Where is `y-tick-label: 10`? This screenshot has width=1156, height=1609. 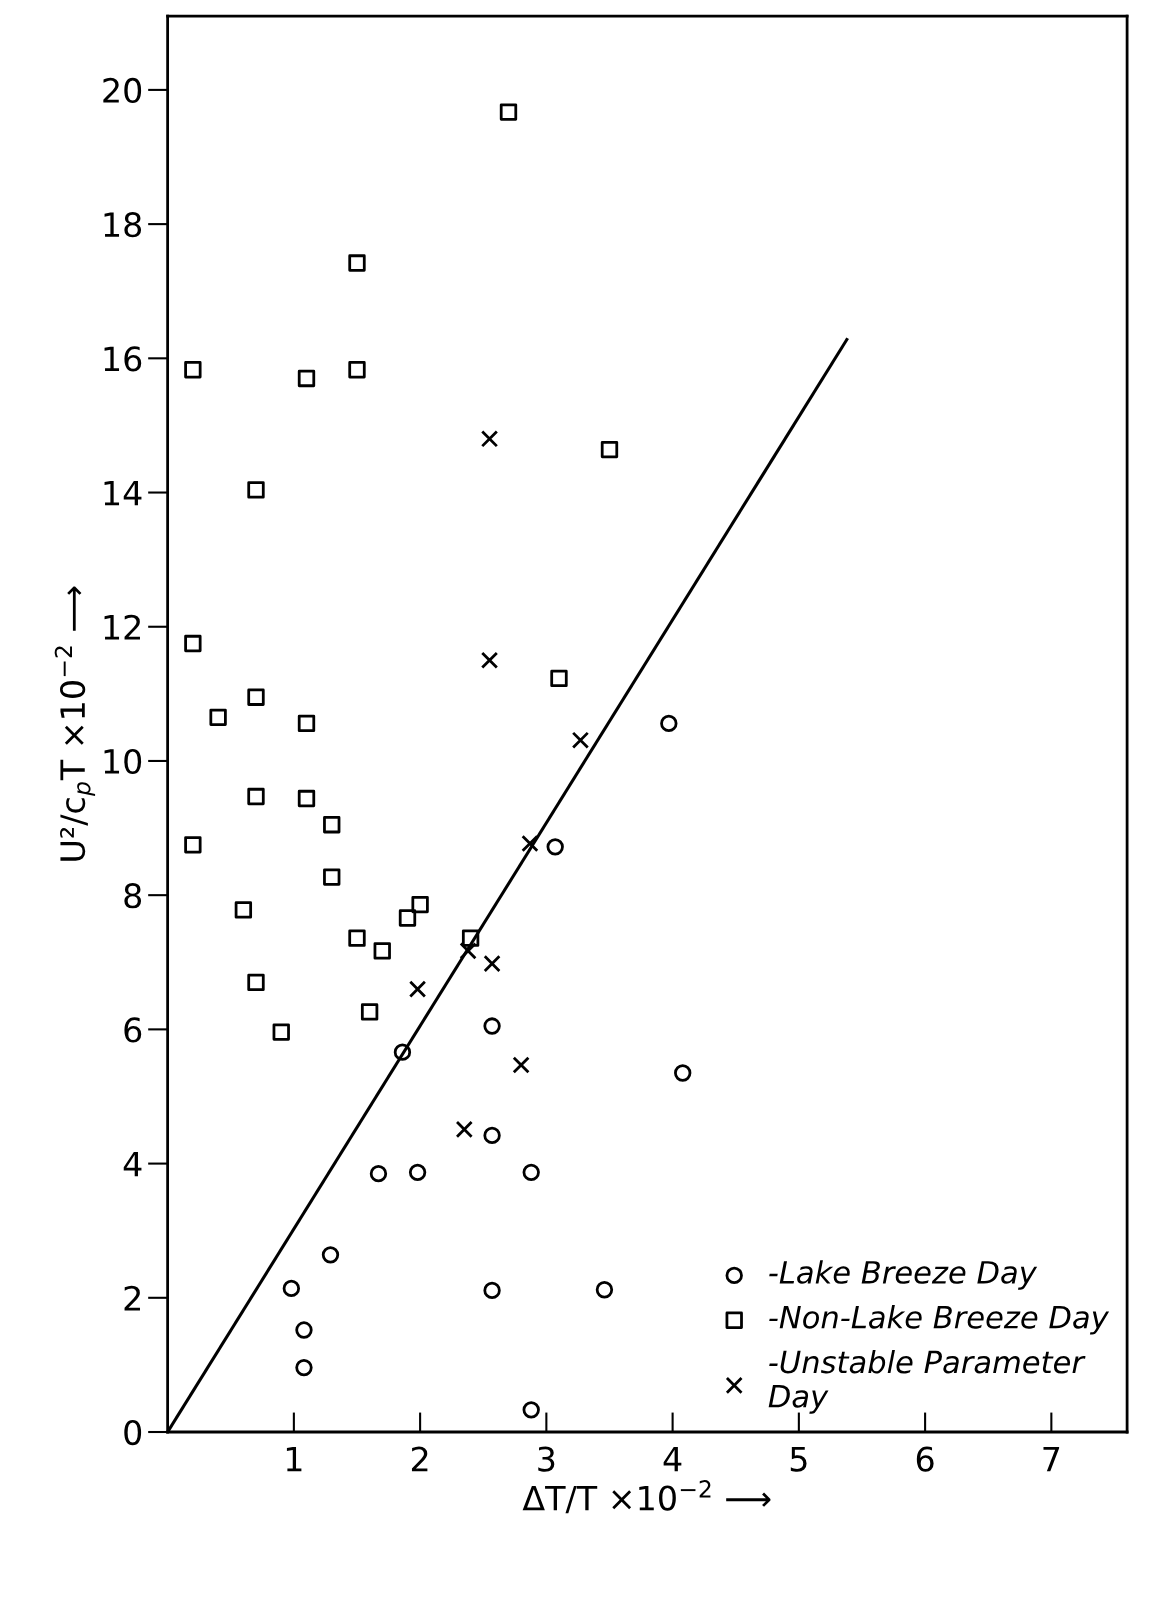 y-tick-label: 10 is located at coordinates (123, 761).